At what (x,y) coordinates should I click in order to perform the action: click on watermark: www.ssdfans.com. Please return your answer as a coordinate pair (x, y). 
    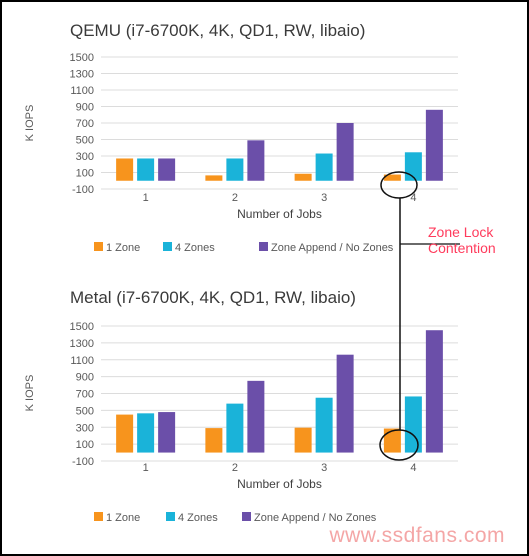
    Looking at the image, I should click on (417, 535).